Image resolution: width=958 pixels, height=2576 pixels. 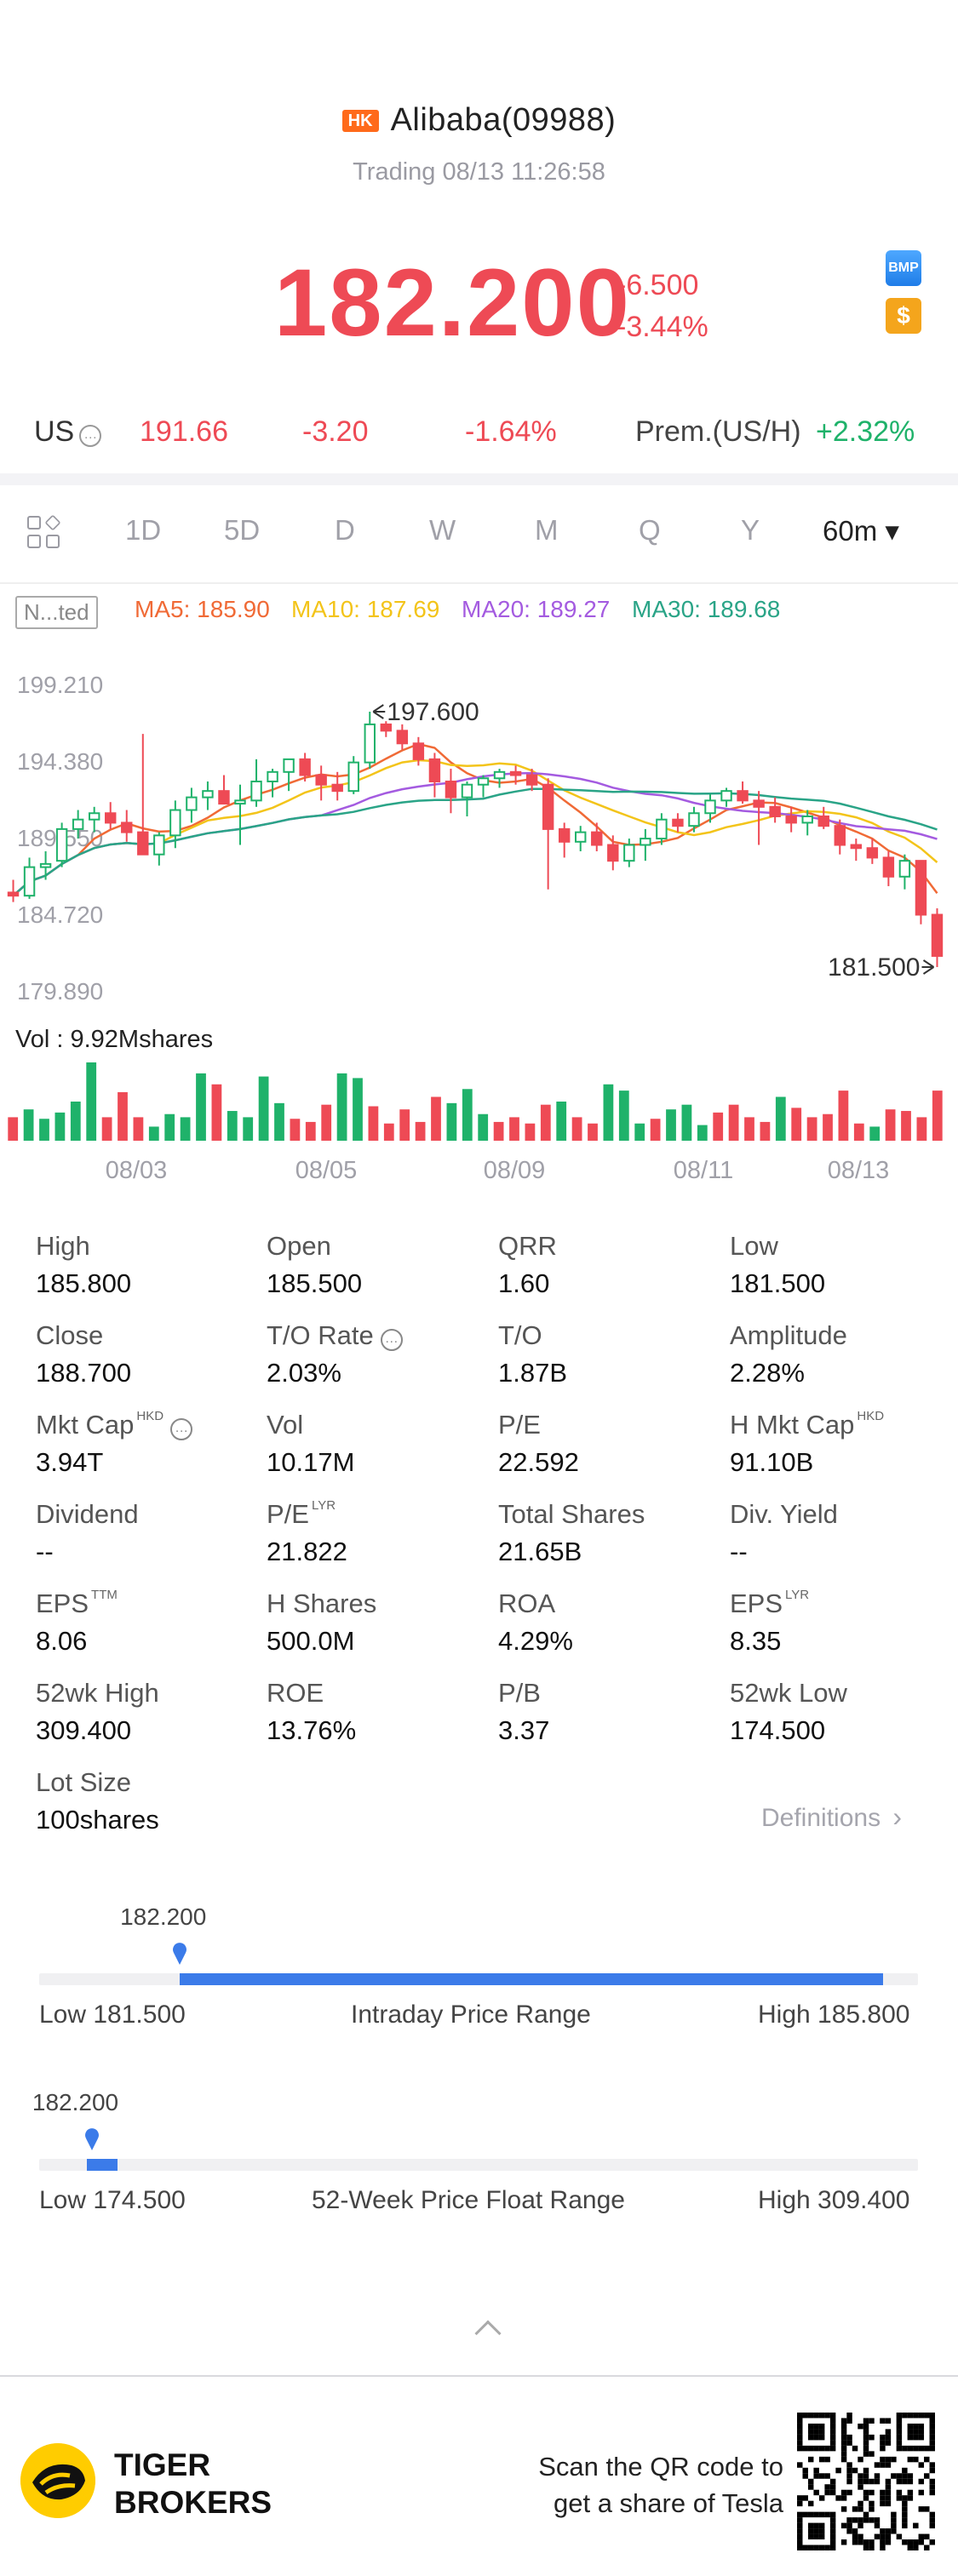 I want to click on adjustment-selector: N...ted, so click(x=56, y=613).